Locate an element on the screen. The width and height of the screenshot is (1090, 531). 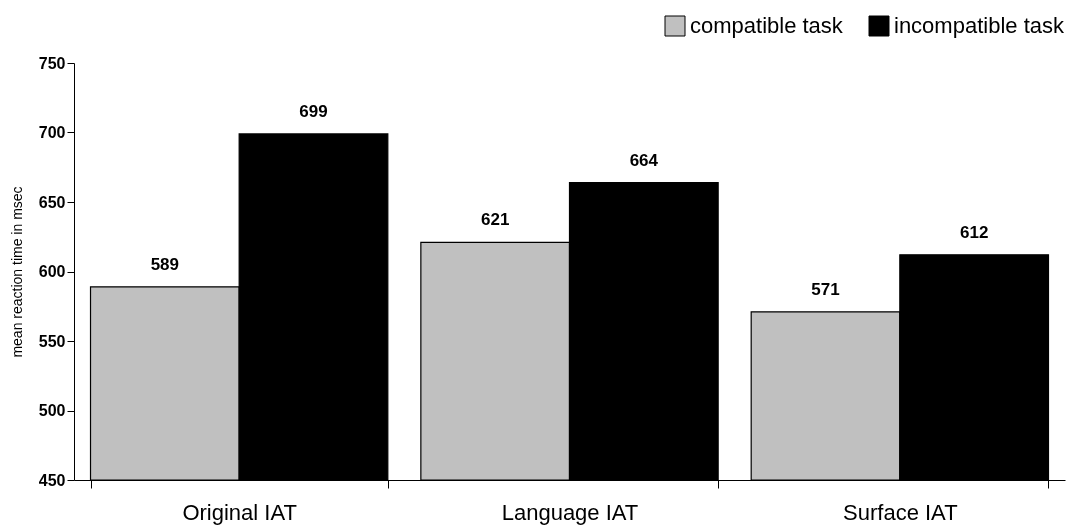
y-tick-label: 750 is located at coordinates (52, 63).